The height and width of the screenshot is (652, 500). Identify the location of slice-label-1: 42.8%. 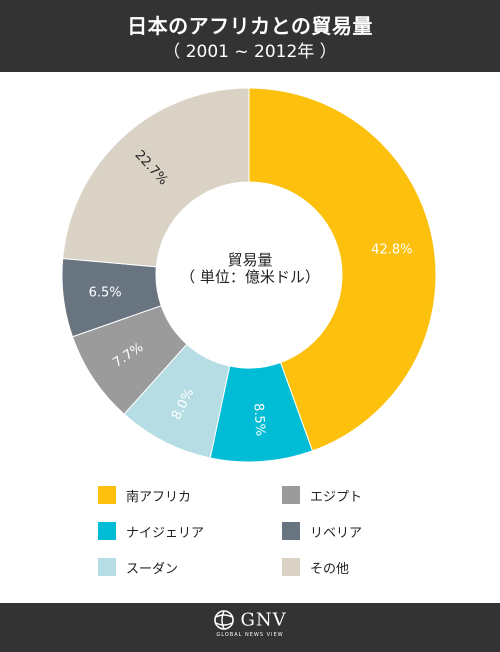
(391, 250).